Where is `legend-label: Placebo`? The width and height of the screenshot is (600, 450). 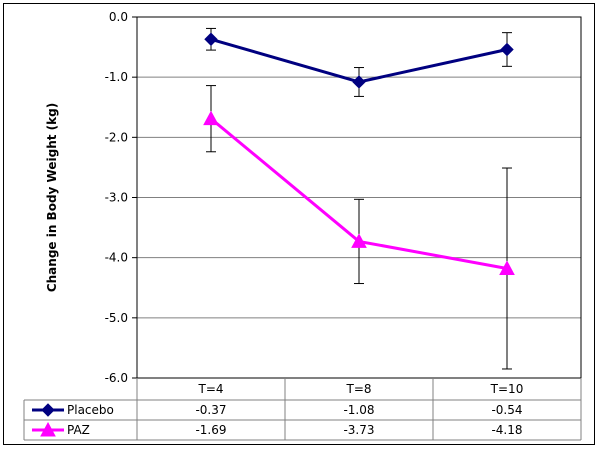 legend-label: Placebo is located at coordinates (90, 410).